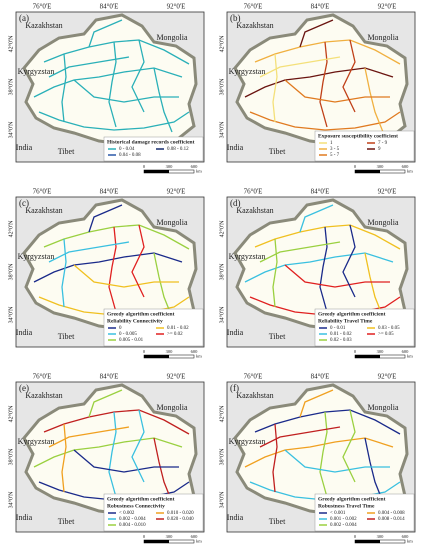 The image size is (422, 550). Describe the element at coordinates (24, 388) in the screenshot. I see `panel-label: (e)` at that location.